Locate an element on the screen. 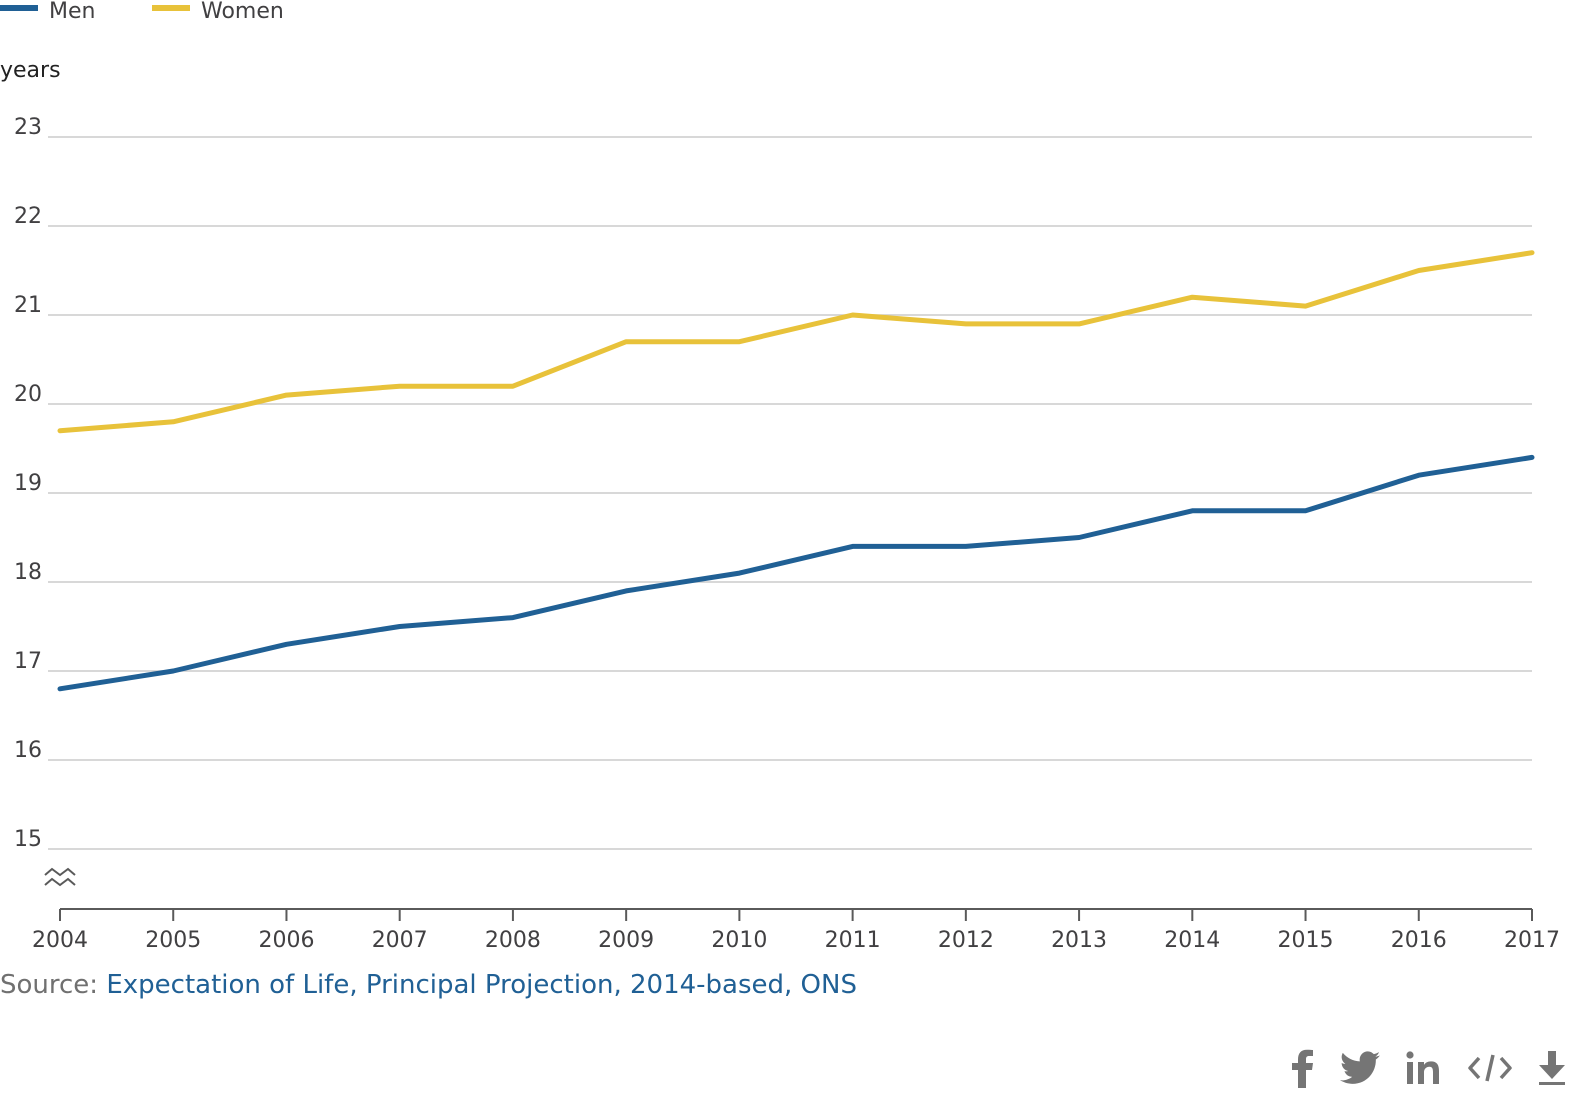 Image resolution: width=1576 pixels, height=1101 pixels. legend-label-women: Women is located at coordinates (242, 12).